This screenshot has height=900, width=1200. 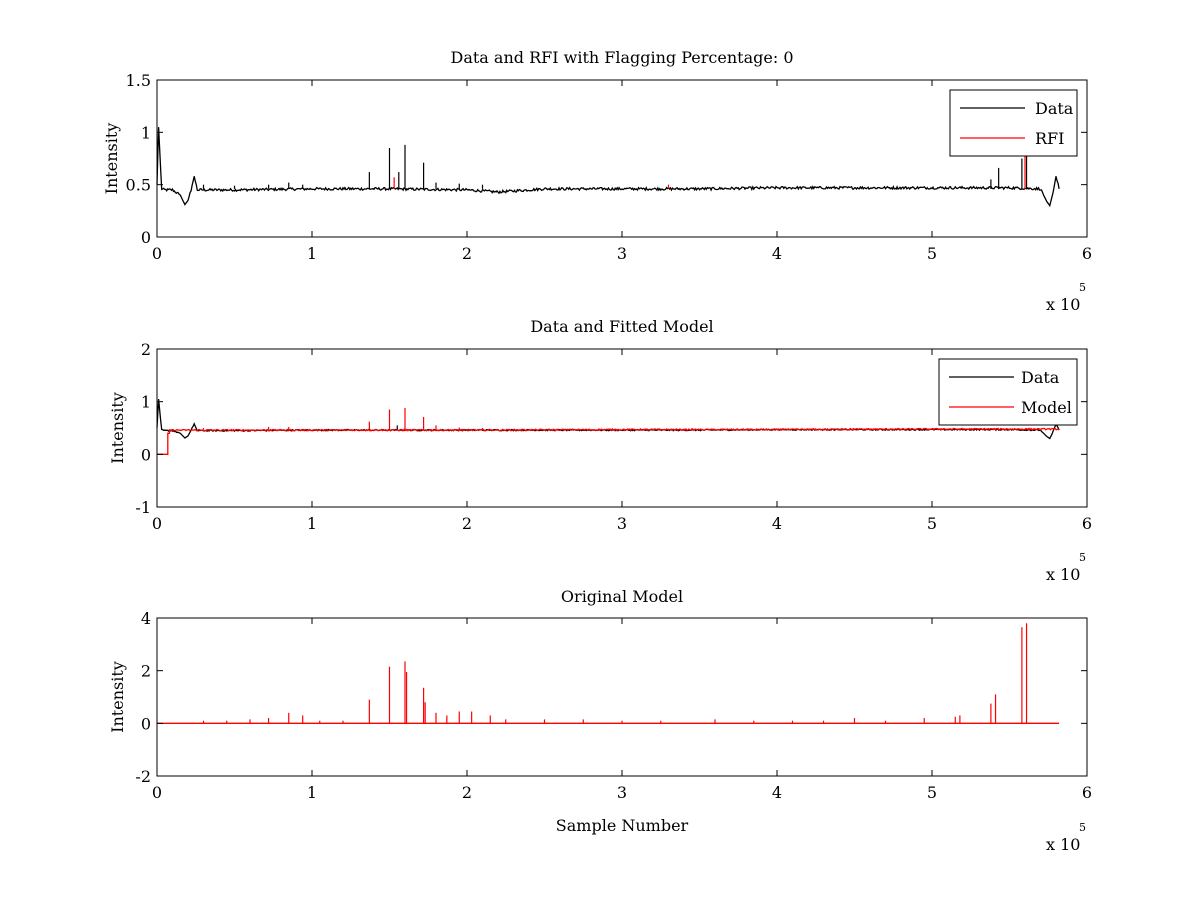 What do you see at coordinates (138, 80) in the screenshot?
I see `y-tick-label: 1.5` at bounding box center [138, 80].